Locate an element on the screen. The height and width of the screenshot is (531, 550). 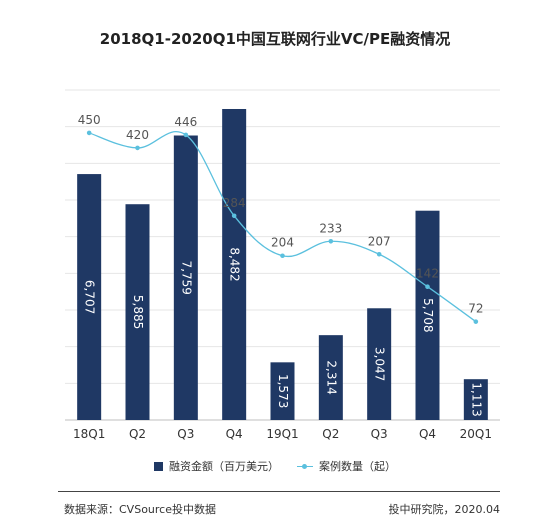
bar-value-label: 1,113 is located at coordinates (476, 399).